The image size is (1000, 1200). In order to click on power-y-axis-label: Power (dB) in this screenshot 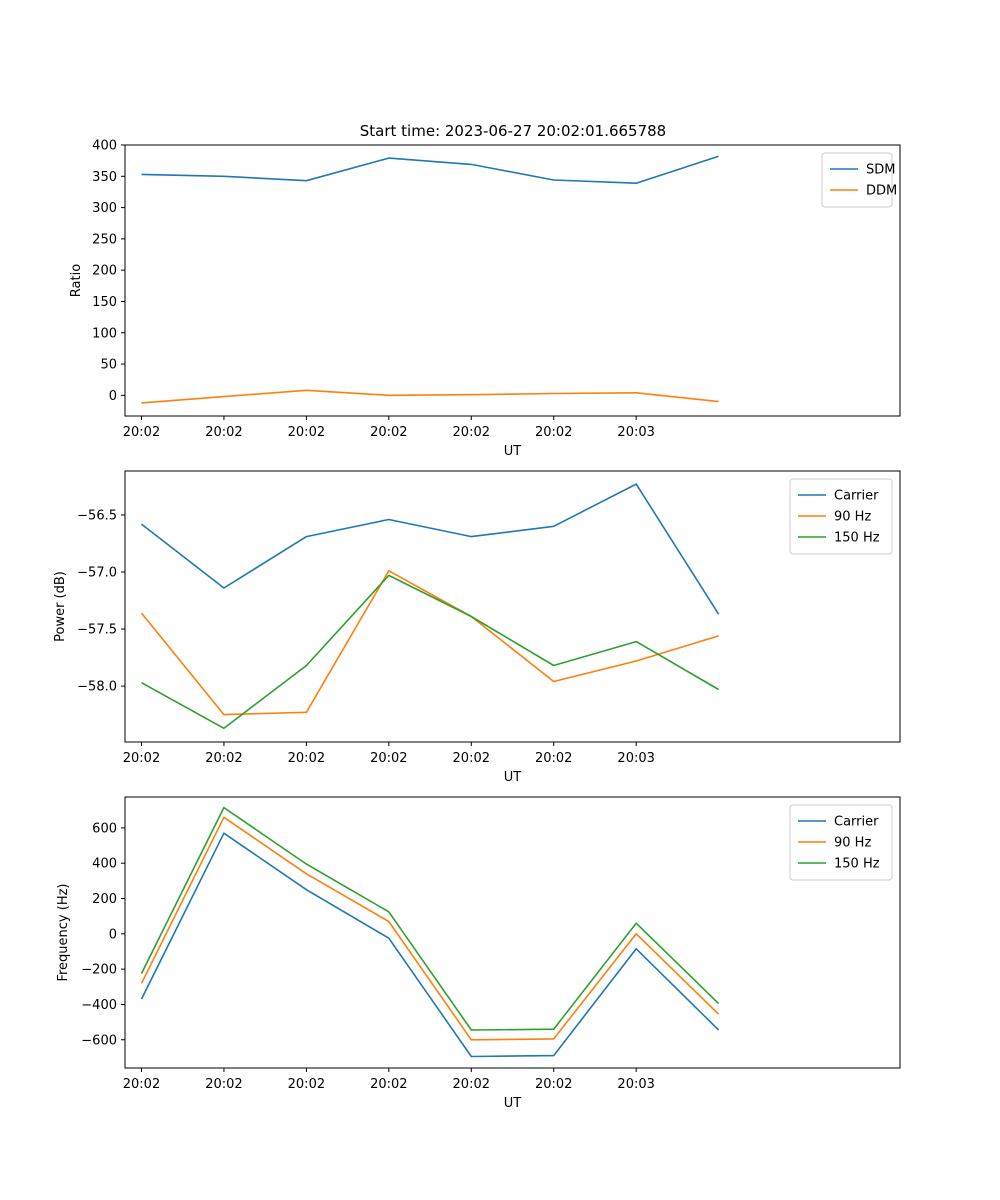, I will do `click(60, 606)`.